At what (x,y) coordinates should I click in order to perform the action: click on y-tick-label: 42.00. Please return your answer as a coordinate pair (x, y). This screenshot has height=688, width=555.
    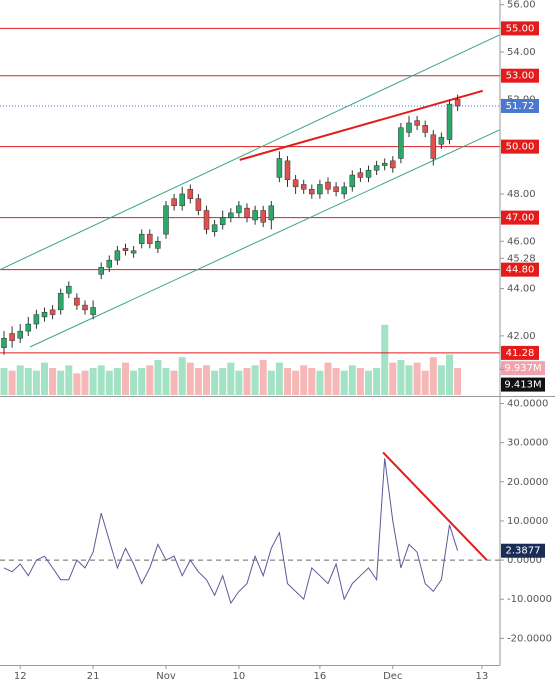
    Looking at the image, I should click on (521, 336).